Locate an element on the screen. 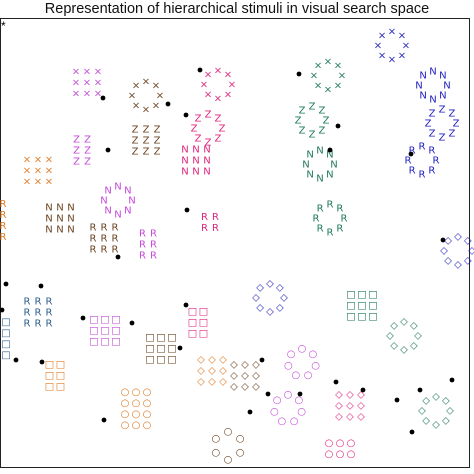 The width and height of the screenshot is (474, 474). stimulus-cluster-diamond-orange: ◇ ◇ ◇◇ ◇ ◇◇ ◇ ◇ is located at coordinates (212, 371).